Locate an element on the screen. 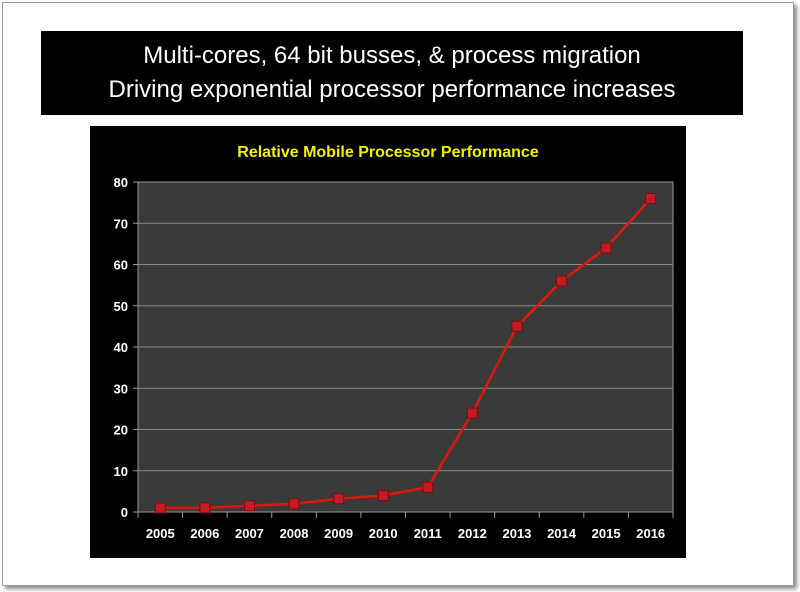 This screenshot has height=592, width=800. y-tick-label: 0 is located at coordinates (124, 512).